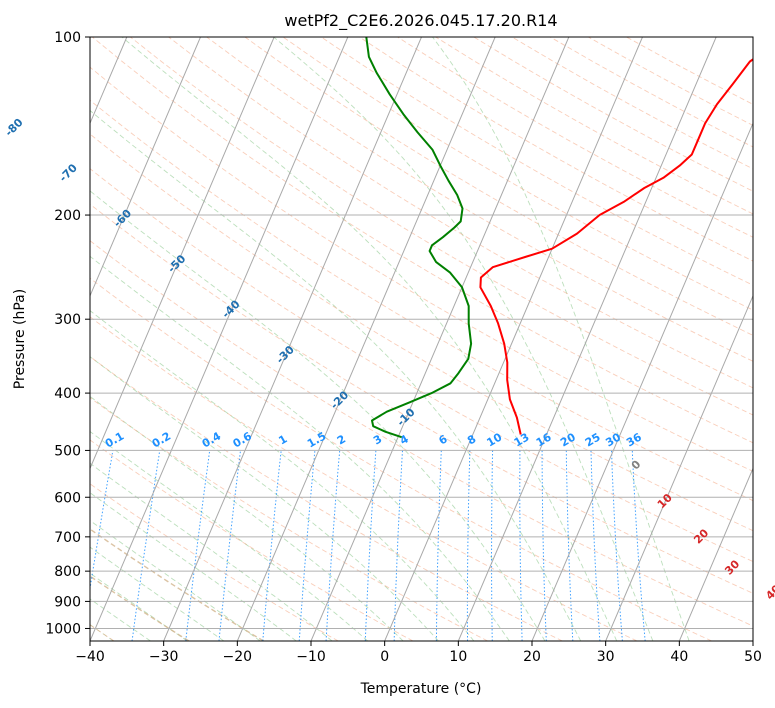 This screenshot has width=775, height=708. What do you see at coordinates (238, 657) in the screenshot?
I see `x-tick-label: −20` at bounding box center [238, 657].